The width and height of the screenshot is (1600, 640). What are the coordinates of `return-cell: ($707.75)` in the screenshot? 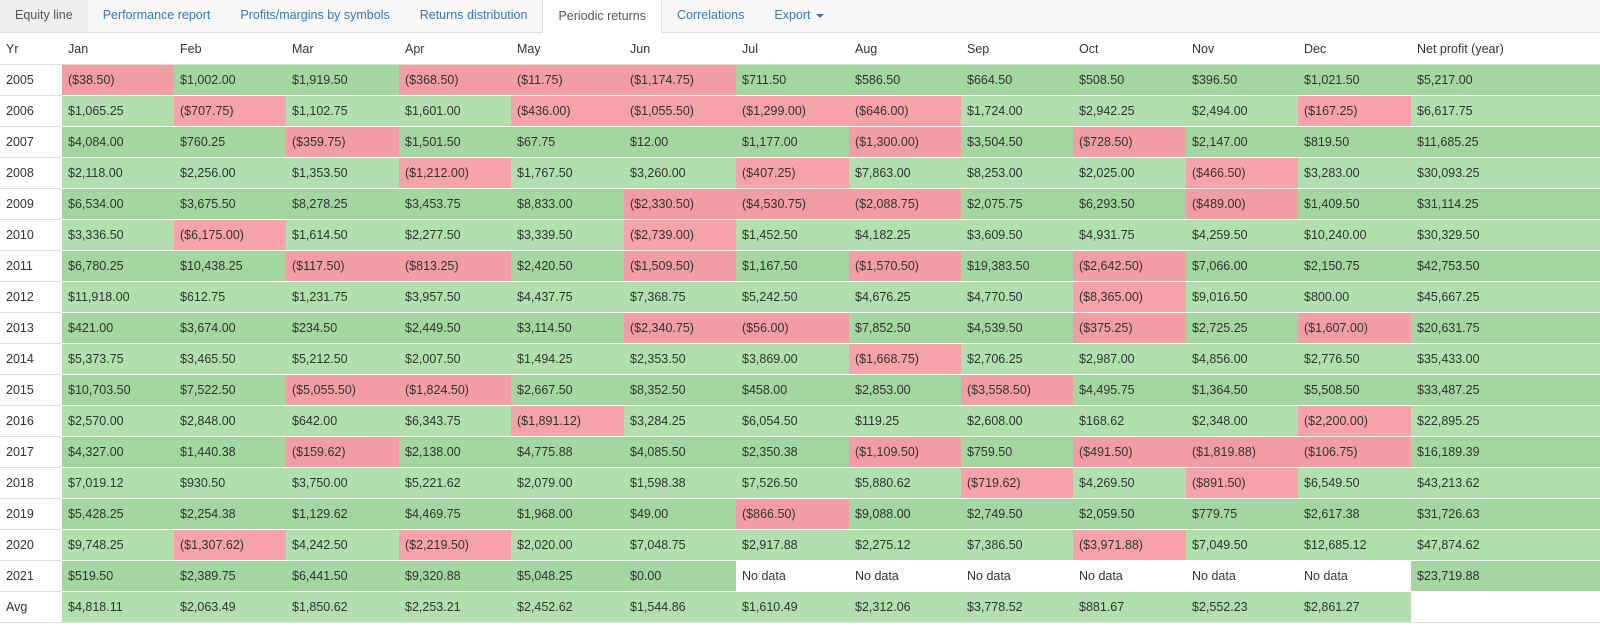 It's located at (230, 111).